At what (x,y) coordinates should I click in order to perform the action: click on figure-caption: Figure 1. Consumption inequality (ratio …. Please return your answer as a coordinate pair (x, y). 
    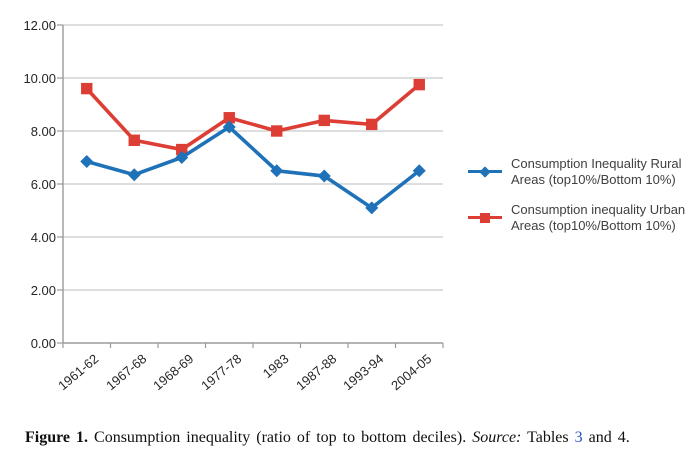
    Looking at the image, I should click on (359, 438).